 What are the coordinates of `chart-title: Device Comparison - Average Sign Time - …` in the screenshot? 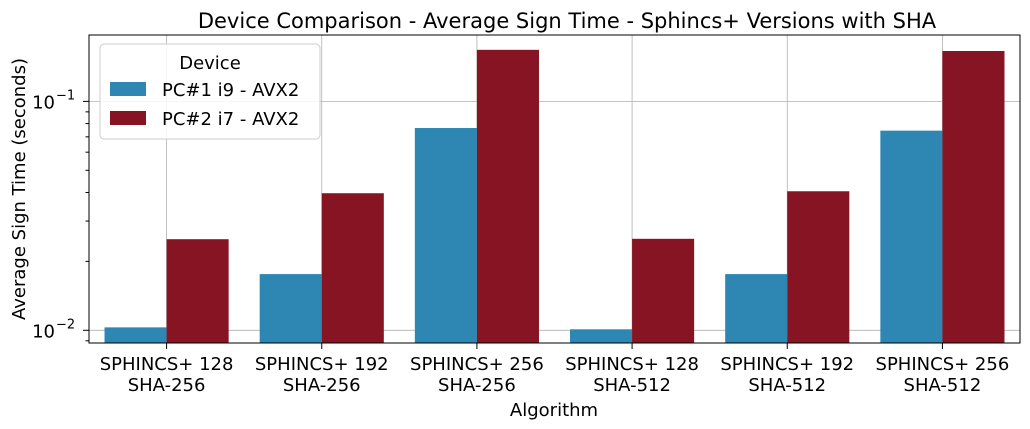 It's located at (567, 21).